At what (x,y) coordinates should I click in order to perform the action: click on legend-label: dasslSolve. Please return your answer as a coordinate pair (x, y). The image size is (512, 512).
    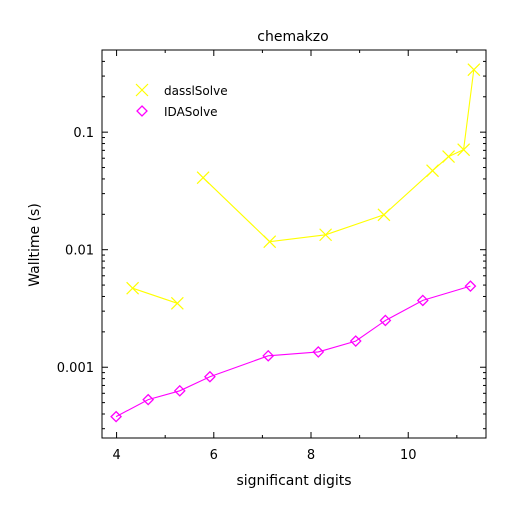
    Looking at the image, I should click on (196, 91).